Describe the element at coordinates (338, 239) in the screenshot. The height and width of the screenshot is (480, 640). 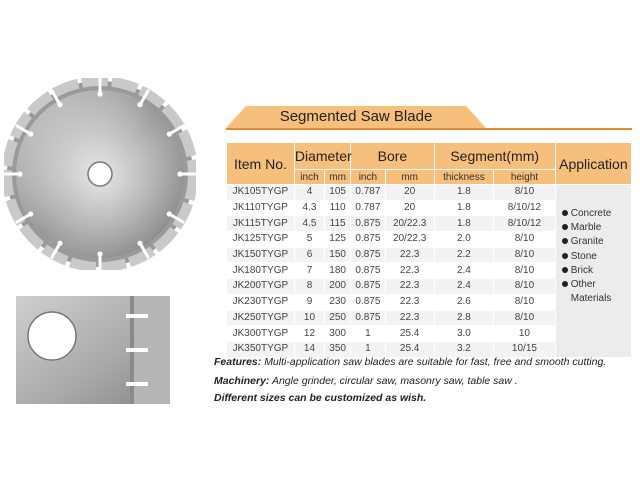
I see `cell-diameter-mm: 125` at that location.